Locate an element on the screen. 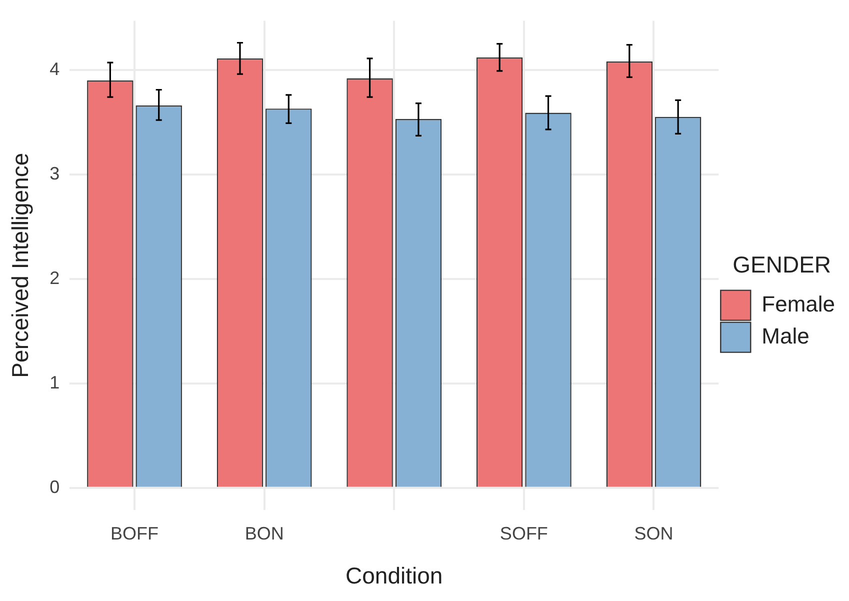 The height and width of the screenshot is (601, 849). y-axis-title: Perceived Intelligence is located at coordinates (20, 265).